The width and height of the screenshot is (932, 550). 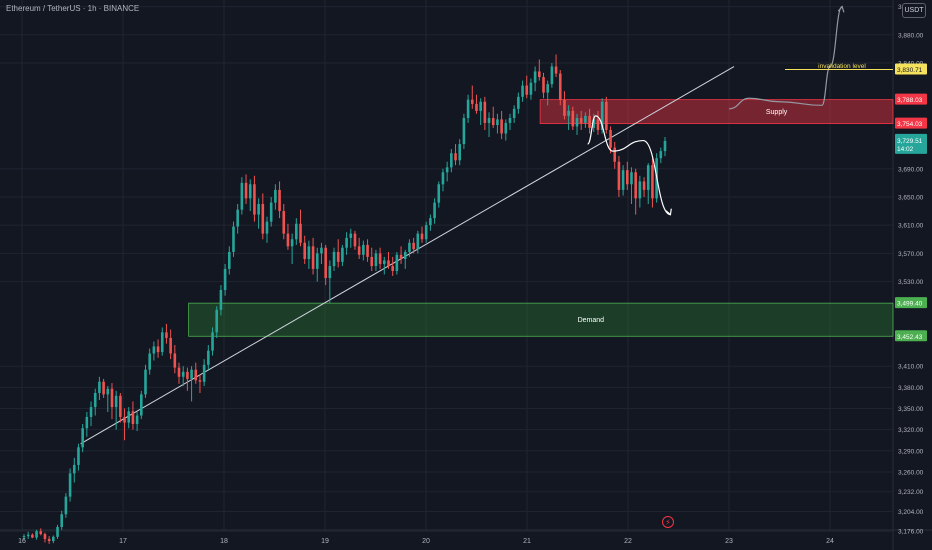 What do you see at coordinates (426, 541) in the screenshot?
I see `time-tick-label: 20` at bounding box center [426, 541].